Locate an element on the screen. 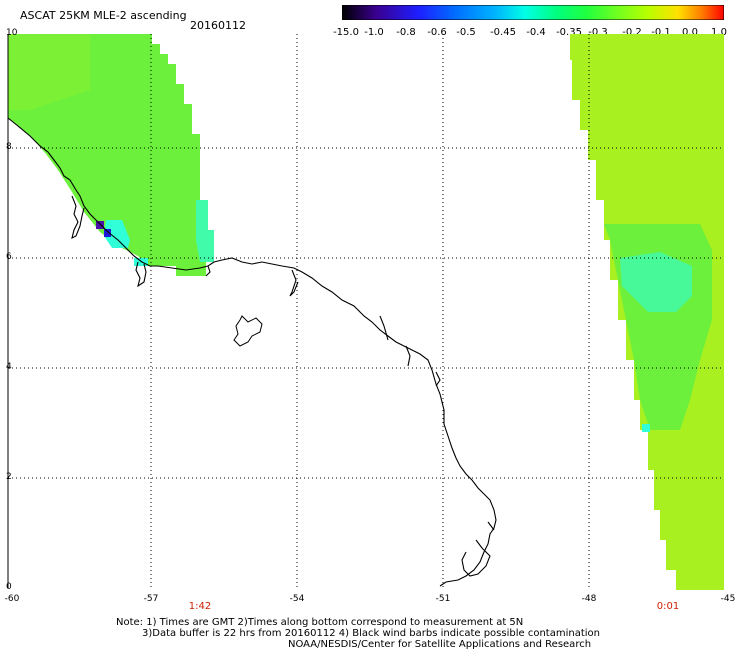 Image resolution: width=740 pixels, height=650 pixels. swath-area-cyan-coast is located at coordinates (117, 234).